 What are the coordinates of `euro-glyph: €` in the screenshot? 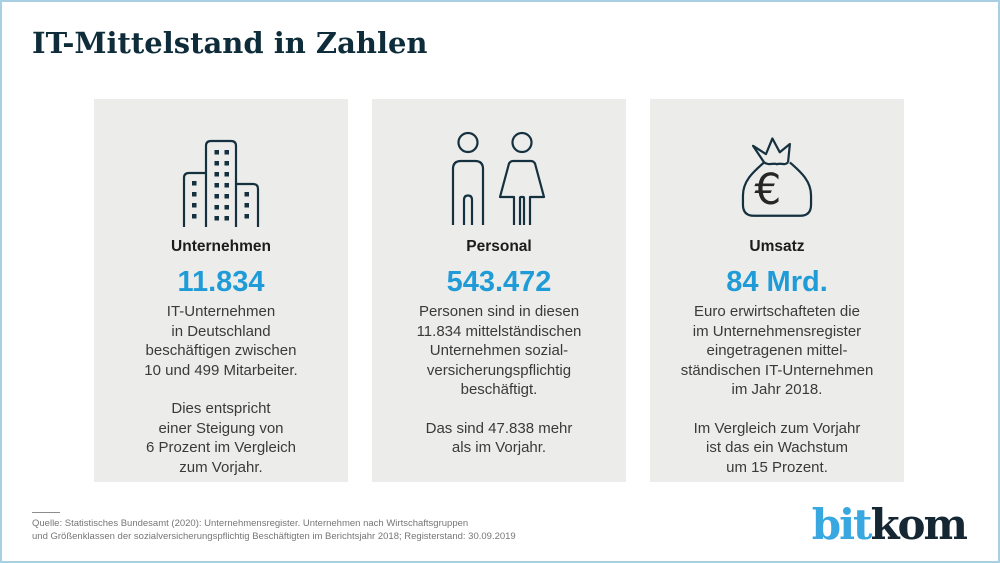 It's located at (767, 189).